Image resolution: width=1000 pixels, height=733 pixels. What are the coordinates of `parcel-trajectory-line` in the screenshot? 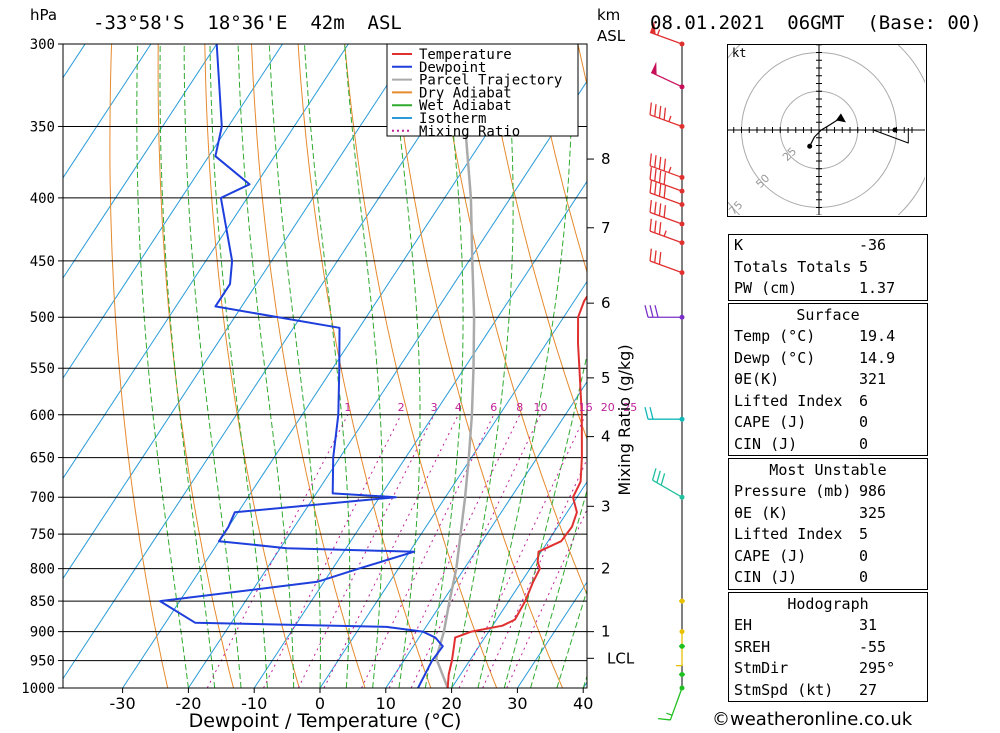 It's located at (455, 366).